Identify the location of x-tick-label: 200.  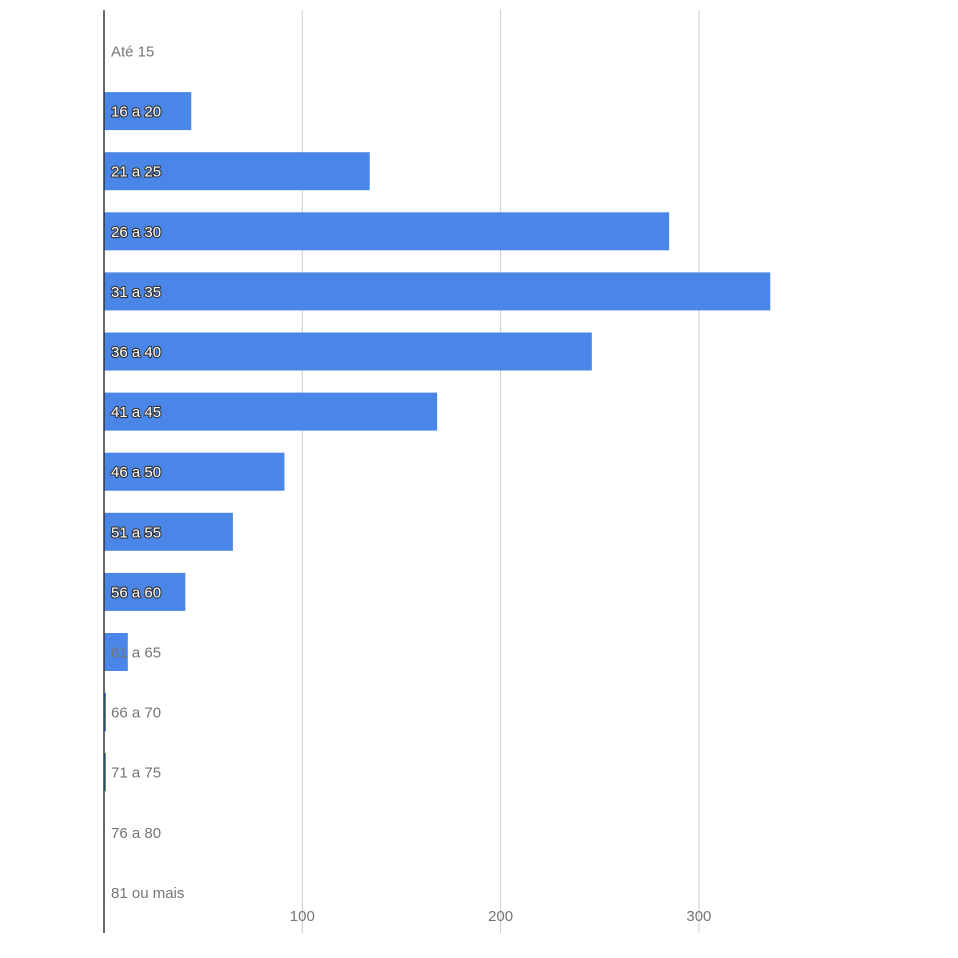
(500, 916).